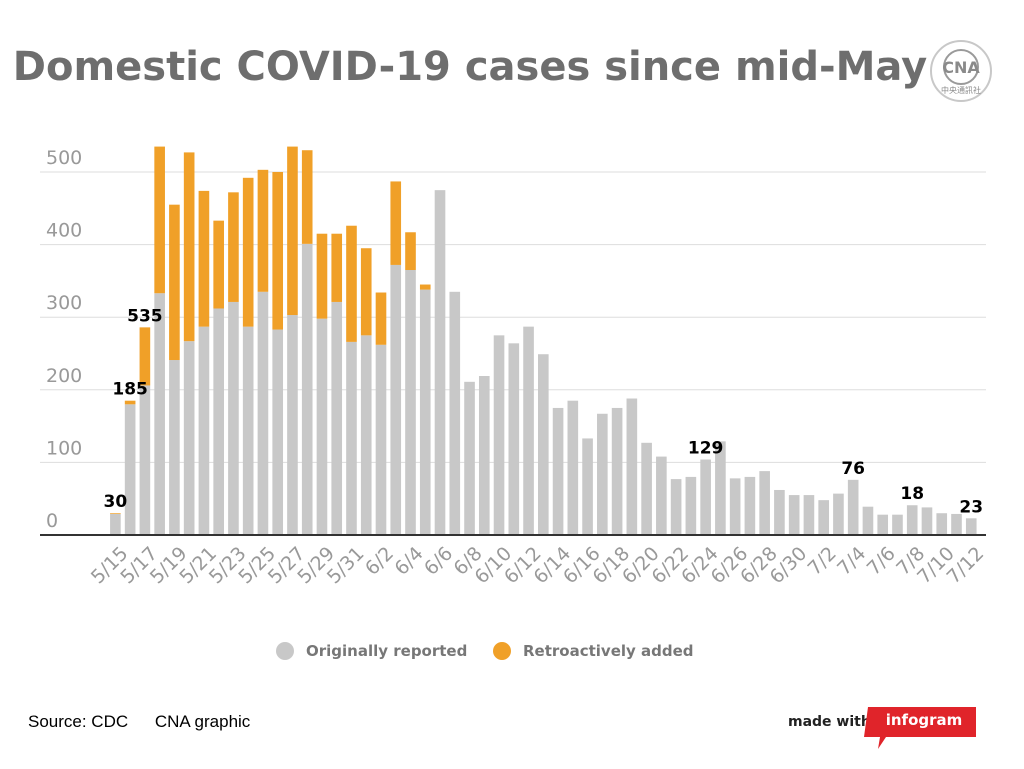 The image size is (1024, 769). Describe the element at coordinates (912, 494) in the screenshot. I see `data-label: 18` at that location.